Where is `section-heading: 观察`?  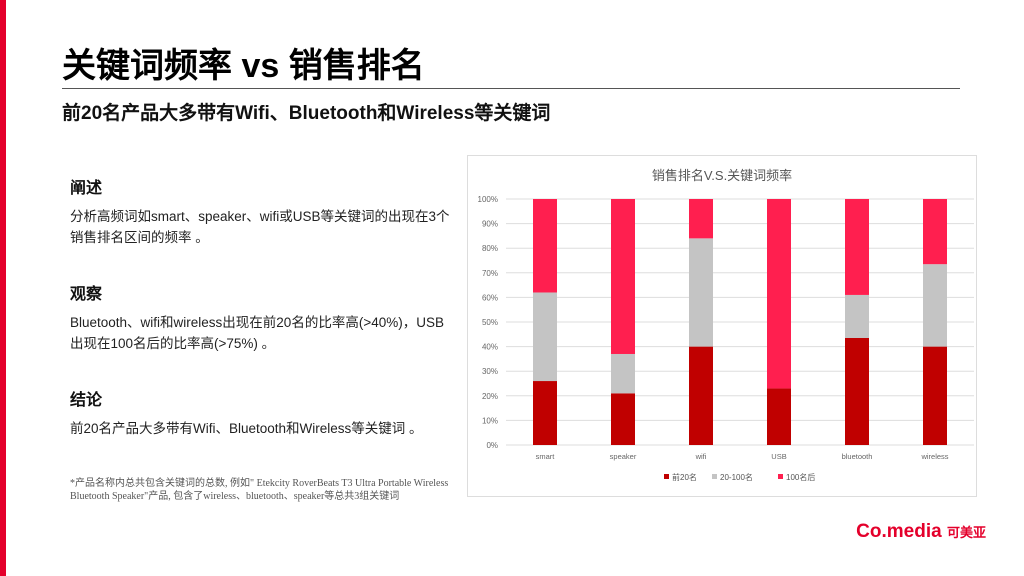
section-heading: 观察 is located at coordinates (86, 294).